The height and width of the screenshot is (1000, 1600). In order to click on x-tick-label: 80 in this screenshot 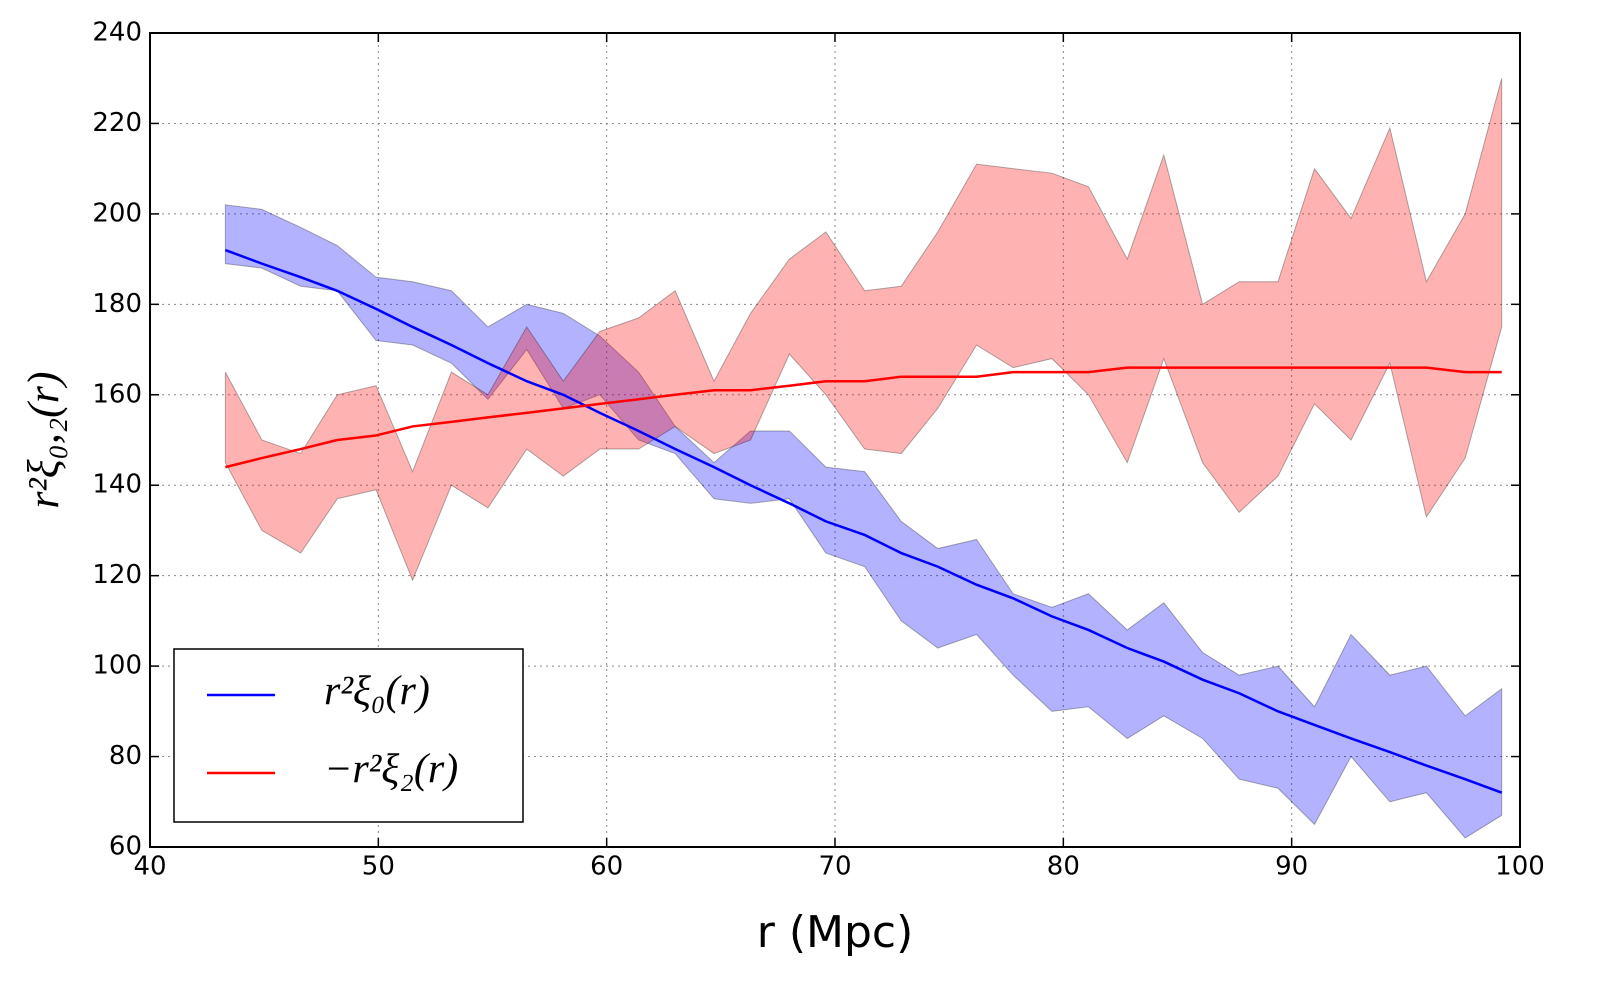, I will do `click(1063, 867)`.